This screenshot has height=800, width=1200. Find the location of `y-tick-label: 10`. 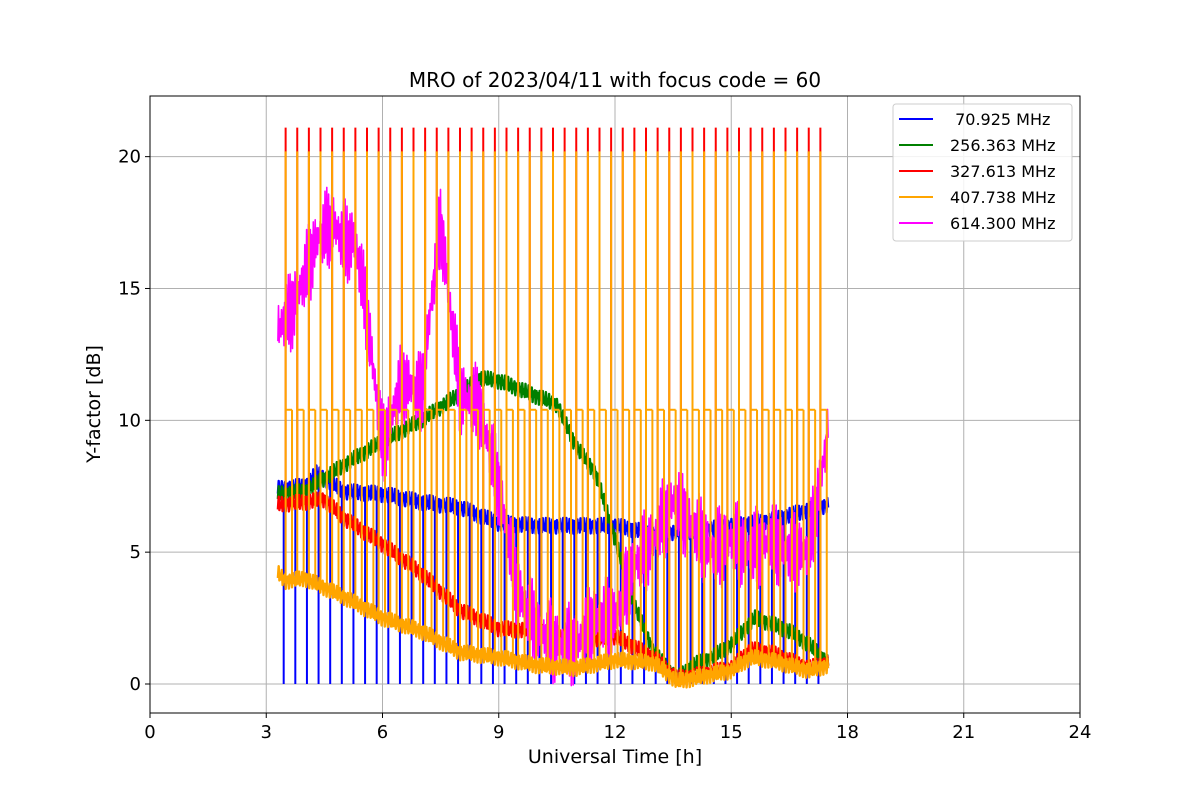

y-tick-label: 10 is located at coordinates (129, 420).